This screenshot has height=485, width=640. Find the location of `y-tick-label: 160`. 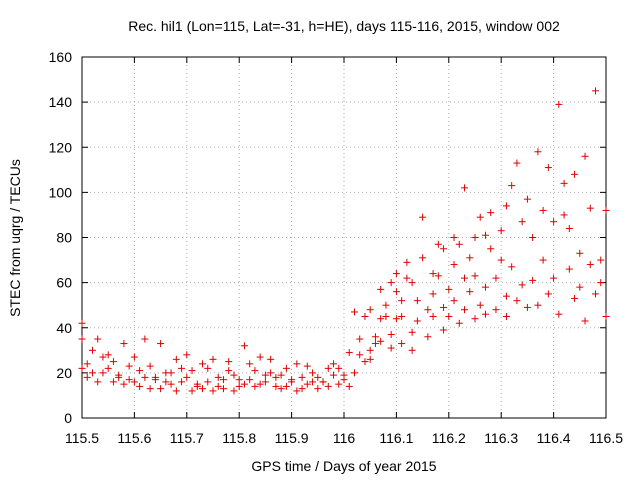

y-tick-label: 160 is located at coordinates (61, 57).